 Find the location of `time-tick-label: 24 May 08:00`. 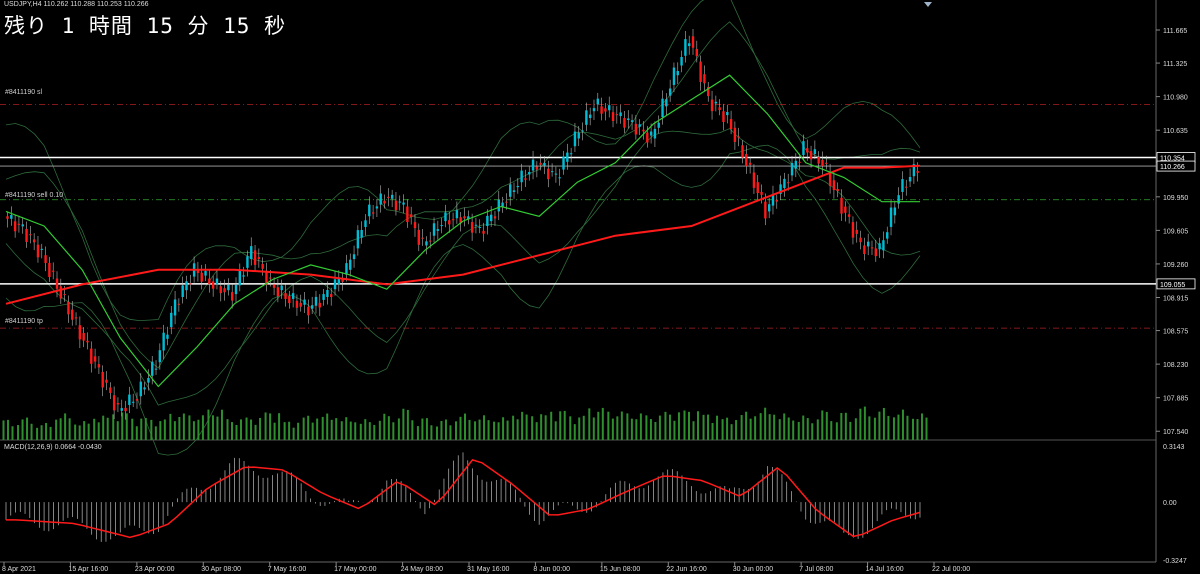

time-tick-label: 24 May 08:00 is located at coordinates (422, 569).